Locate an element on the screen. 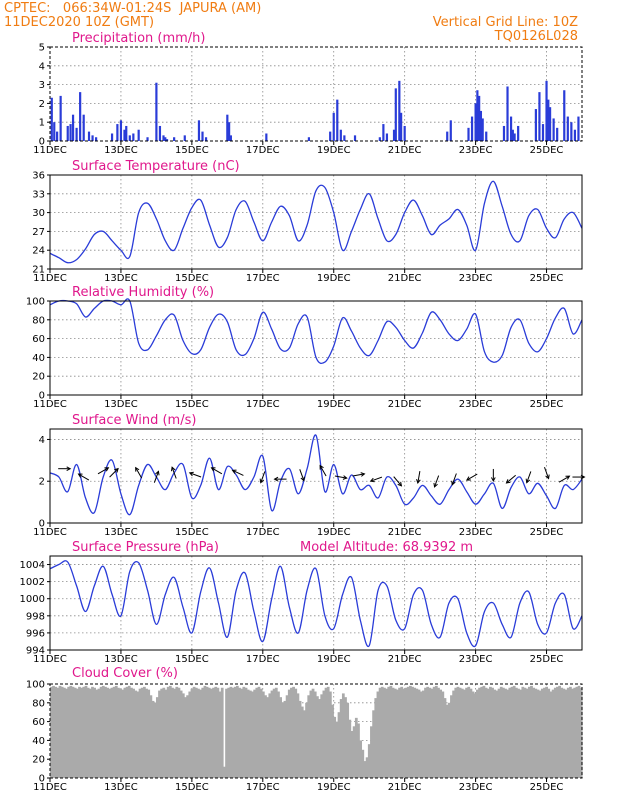 The height and width of the screenshot is (800, 618). x-tick-label: 13DEC is located at coordinates (121, 278).